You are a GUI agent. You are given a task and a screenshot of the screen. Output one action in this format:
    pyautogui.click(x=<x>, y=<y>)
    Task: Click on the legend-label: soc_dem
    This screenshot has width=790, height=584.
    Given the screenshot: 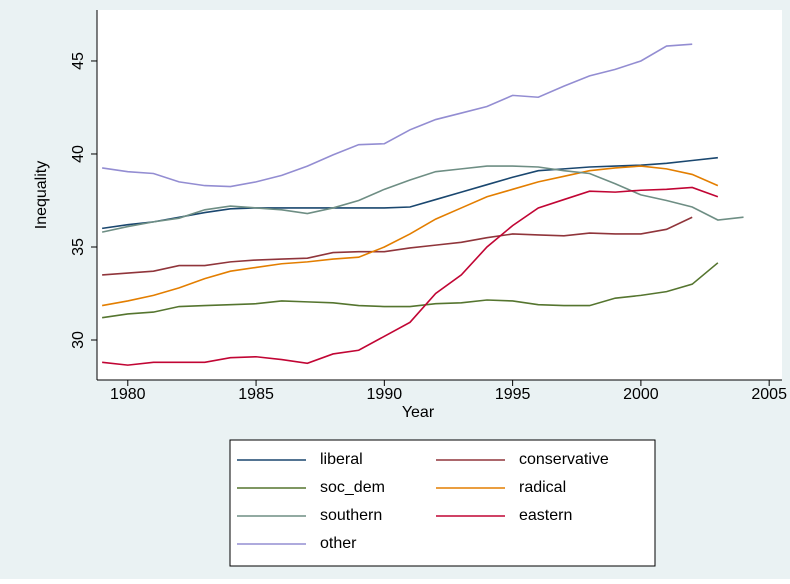 What is the action you would take?
    pyautogui.click(x=352, y=487)
    